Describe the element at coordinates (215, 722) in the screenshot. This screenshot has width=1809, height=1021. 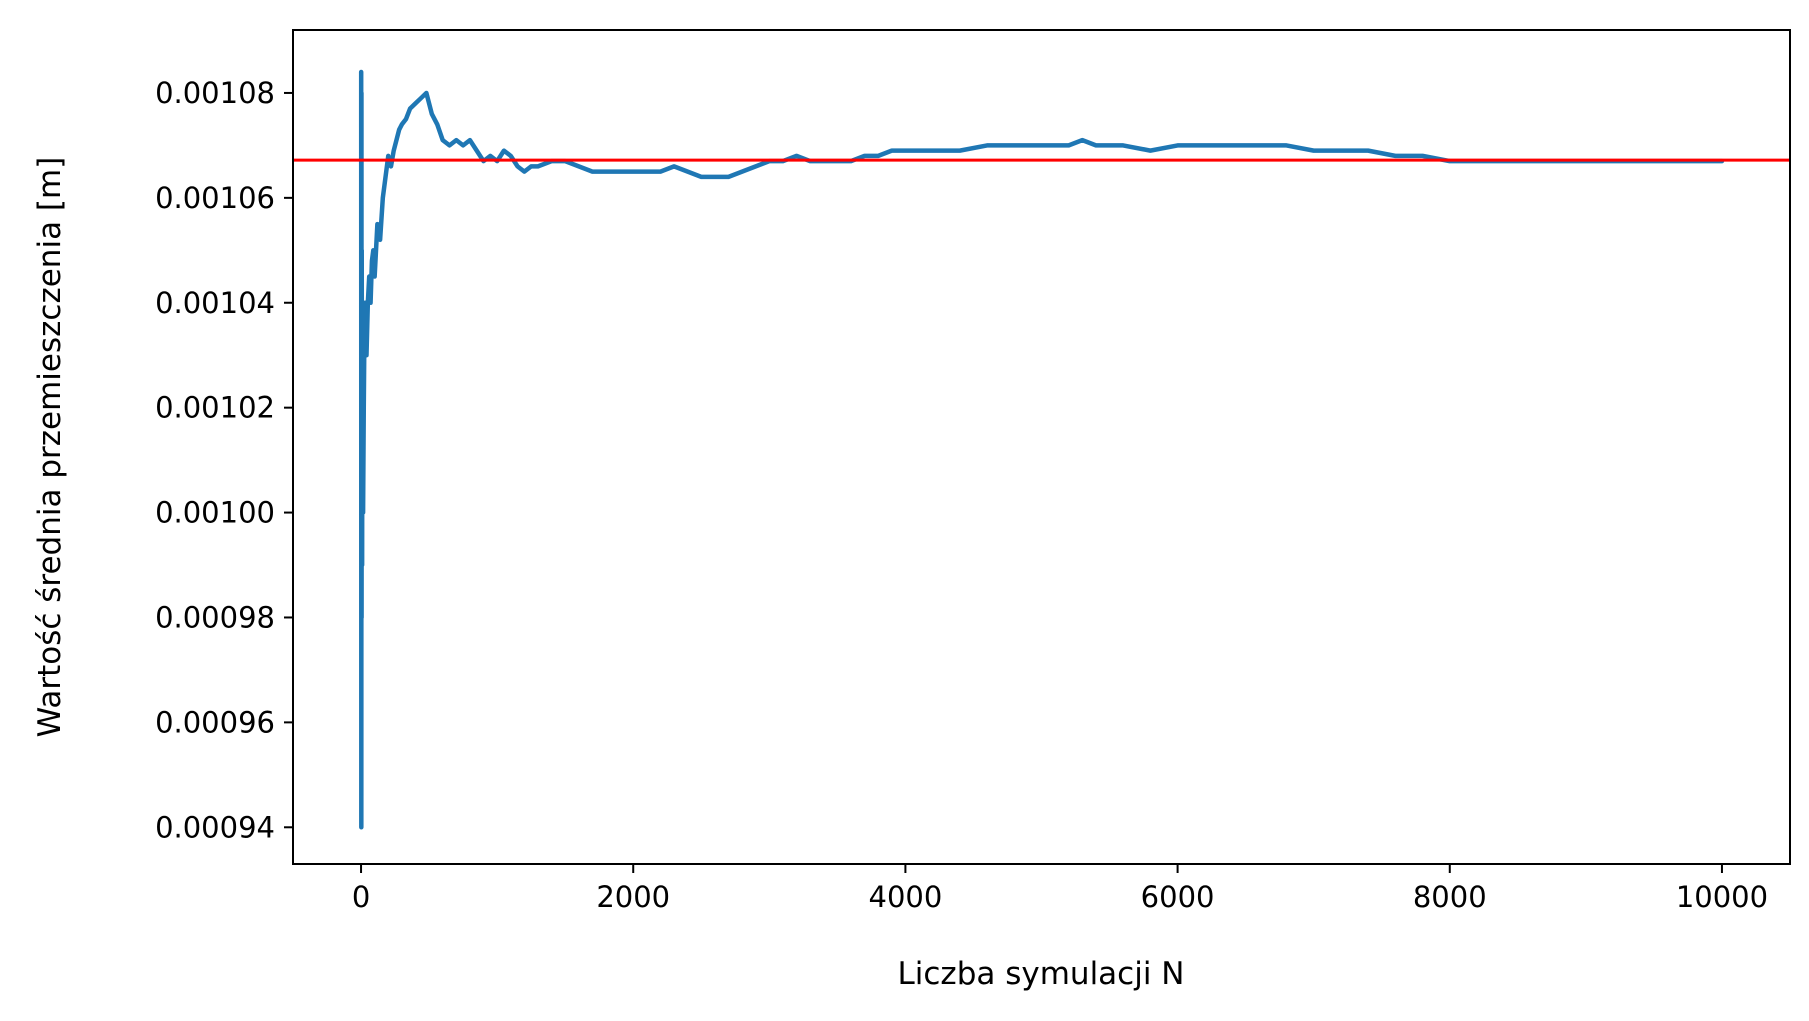
I see `y-tick-label: 0.00096` at that location.